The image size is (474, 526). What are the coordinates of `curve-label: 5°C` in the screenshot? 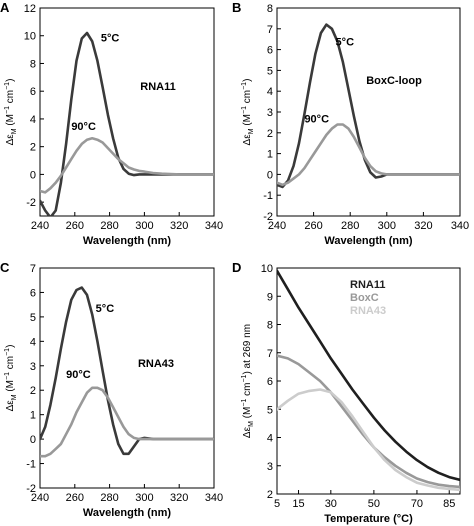 It's located at (105, 309).